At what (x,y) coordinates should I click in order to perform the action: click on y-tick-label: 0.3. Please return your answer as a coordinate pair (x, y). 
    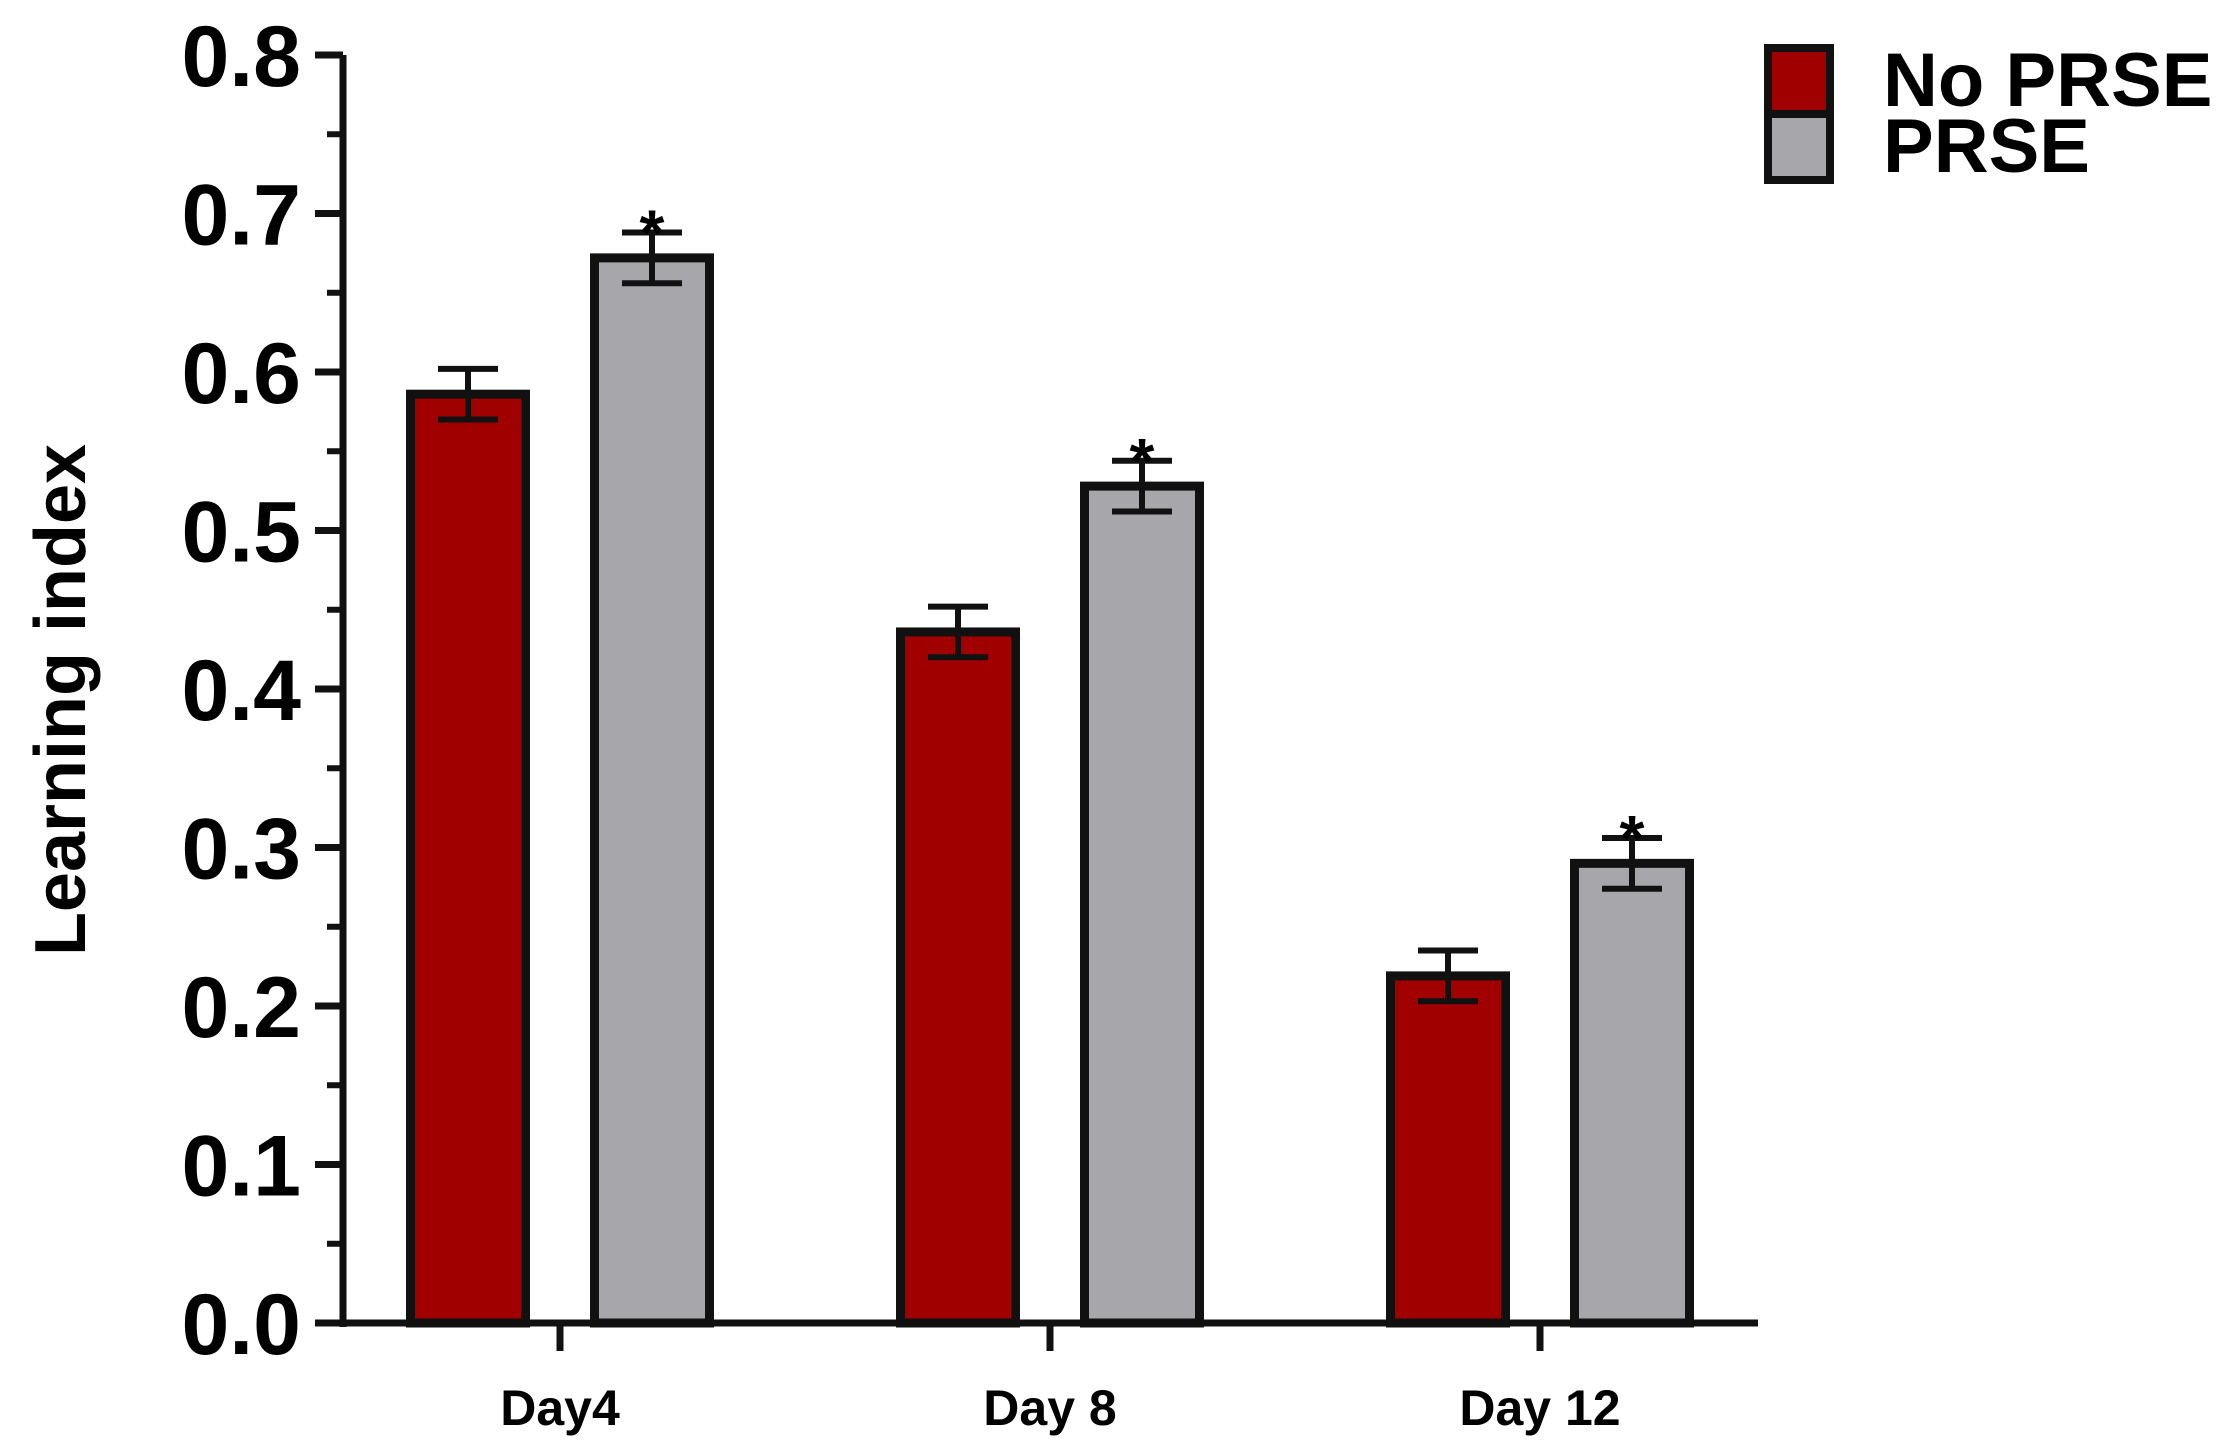
    Looking at the image, I should click on (241, 850).